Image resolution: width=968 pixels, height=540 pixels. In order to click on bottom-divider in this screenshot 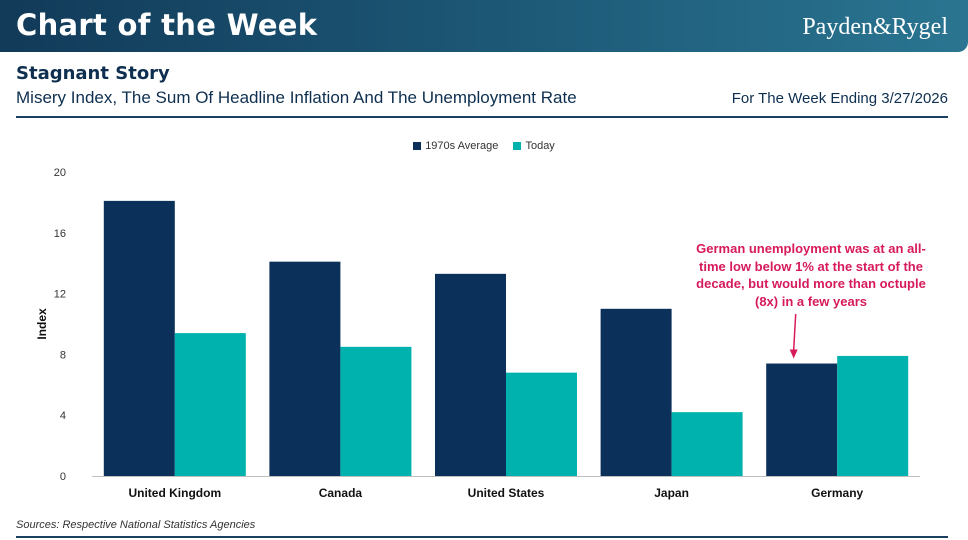, I will do `click(482, 537)`.